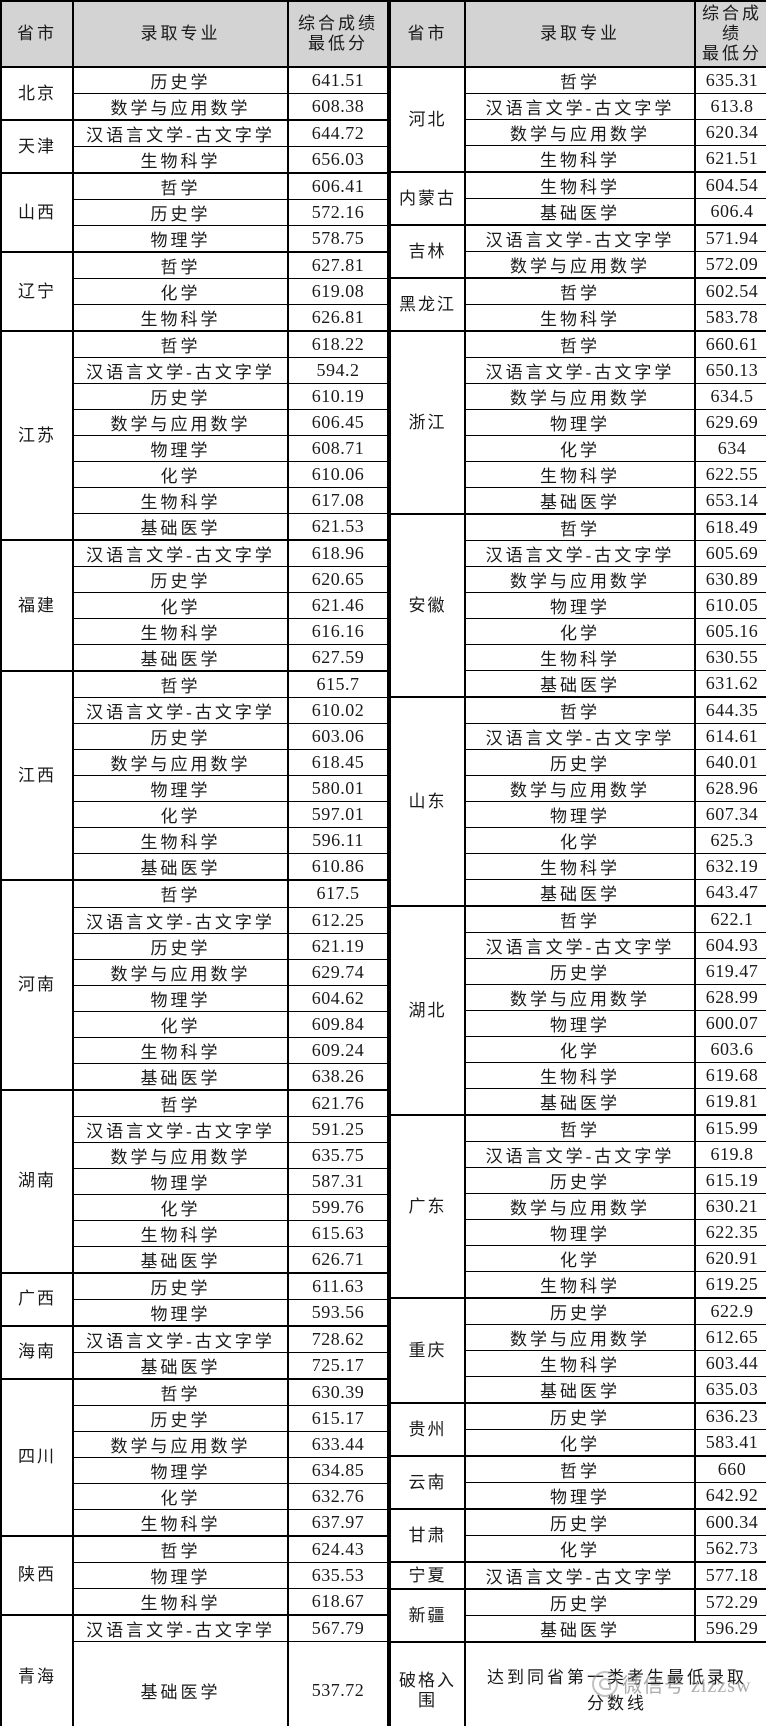 The height and width of the screenshot is (1726, 766). I want to click on table-row: 数学与应用数学 572.09, so click(578, 265).